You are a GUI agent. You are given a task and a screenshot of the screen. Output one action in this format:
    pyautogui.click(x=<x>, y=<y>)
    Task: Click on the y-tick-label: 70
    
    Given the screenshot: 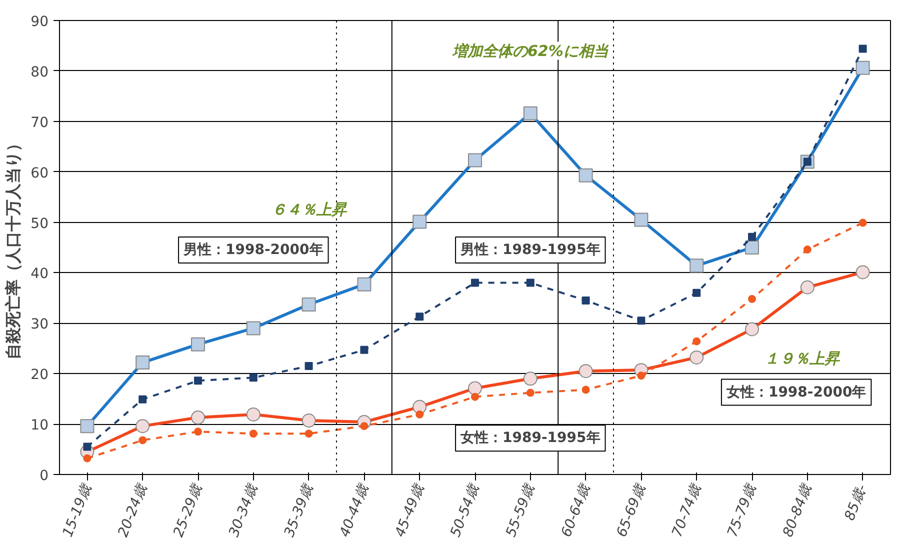 What is the action you would take?
    pyautogui.click(x=39, y=122)
    